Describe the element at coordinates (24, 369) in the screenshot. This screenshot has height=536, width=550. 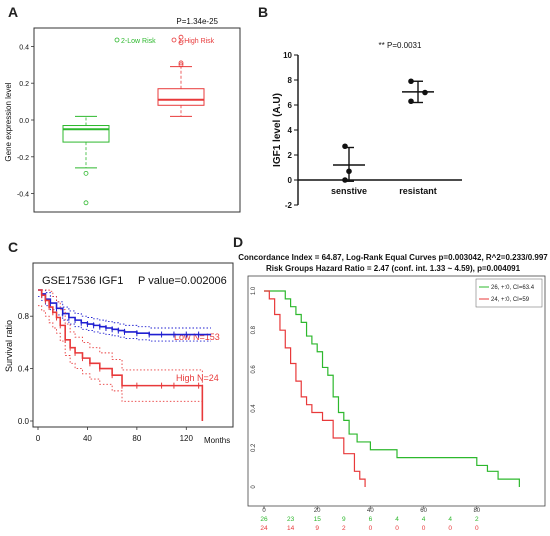
I see `panel-c-y-tick-label: 0.4` at that location.